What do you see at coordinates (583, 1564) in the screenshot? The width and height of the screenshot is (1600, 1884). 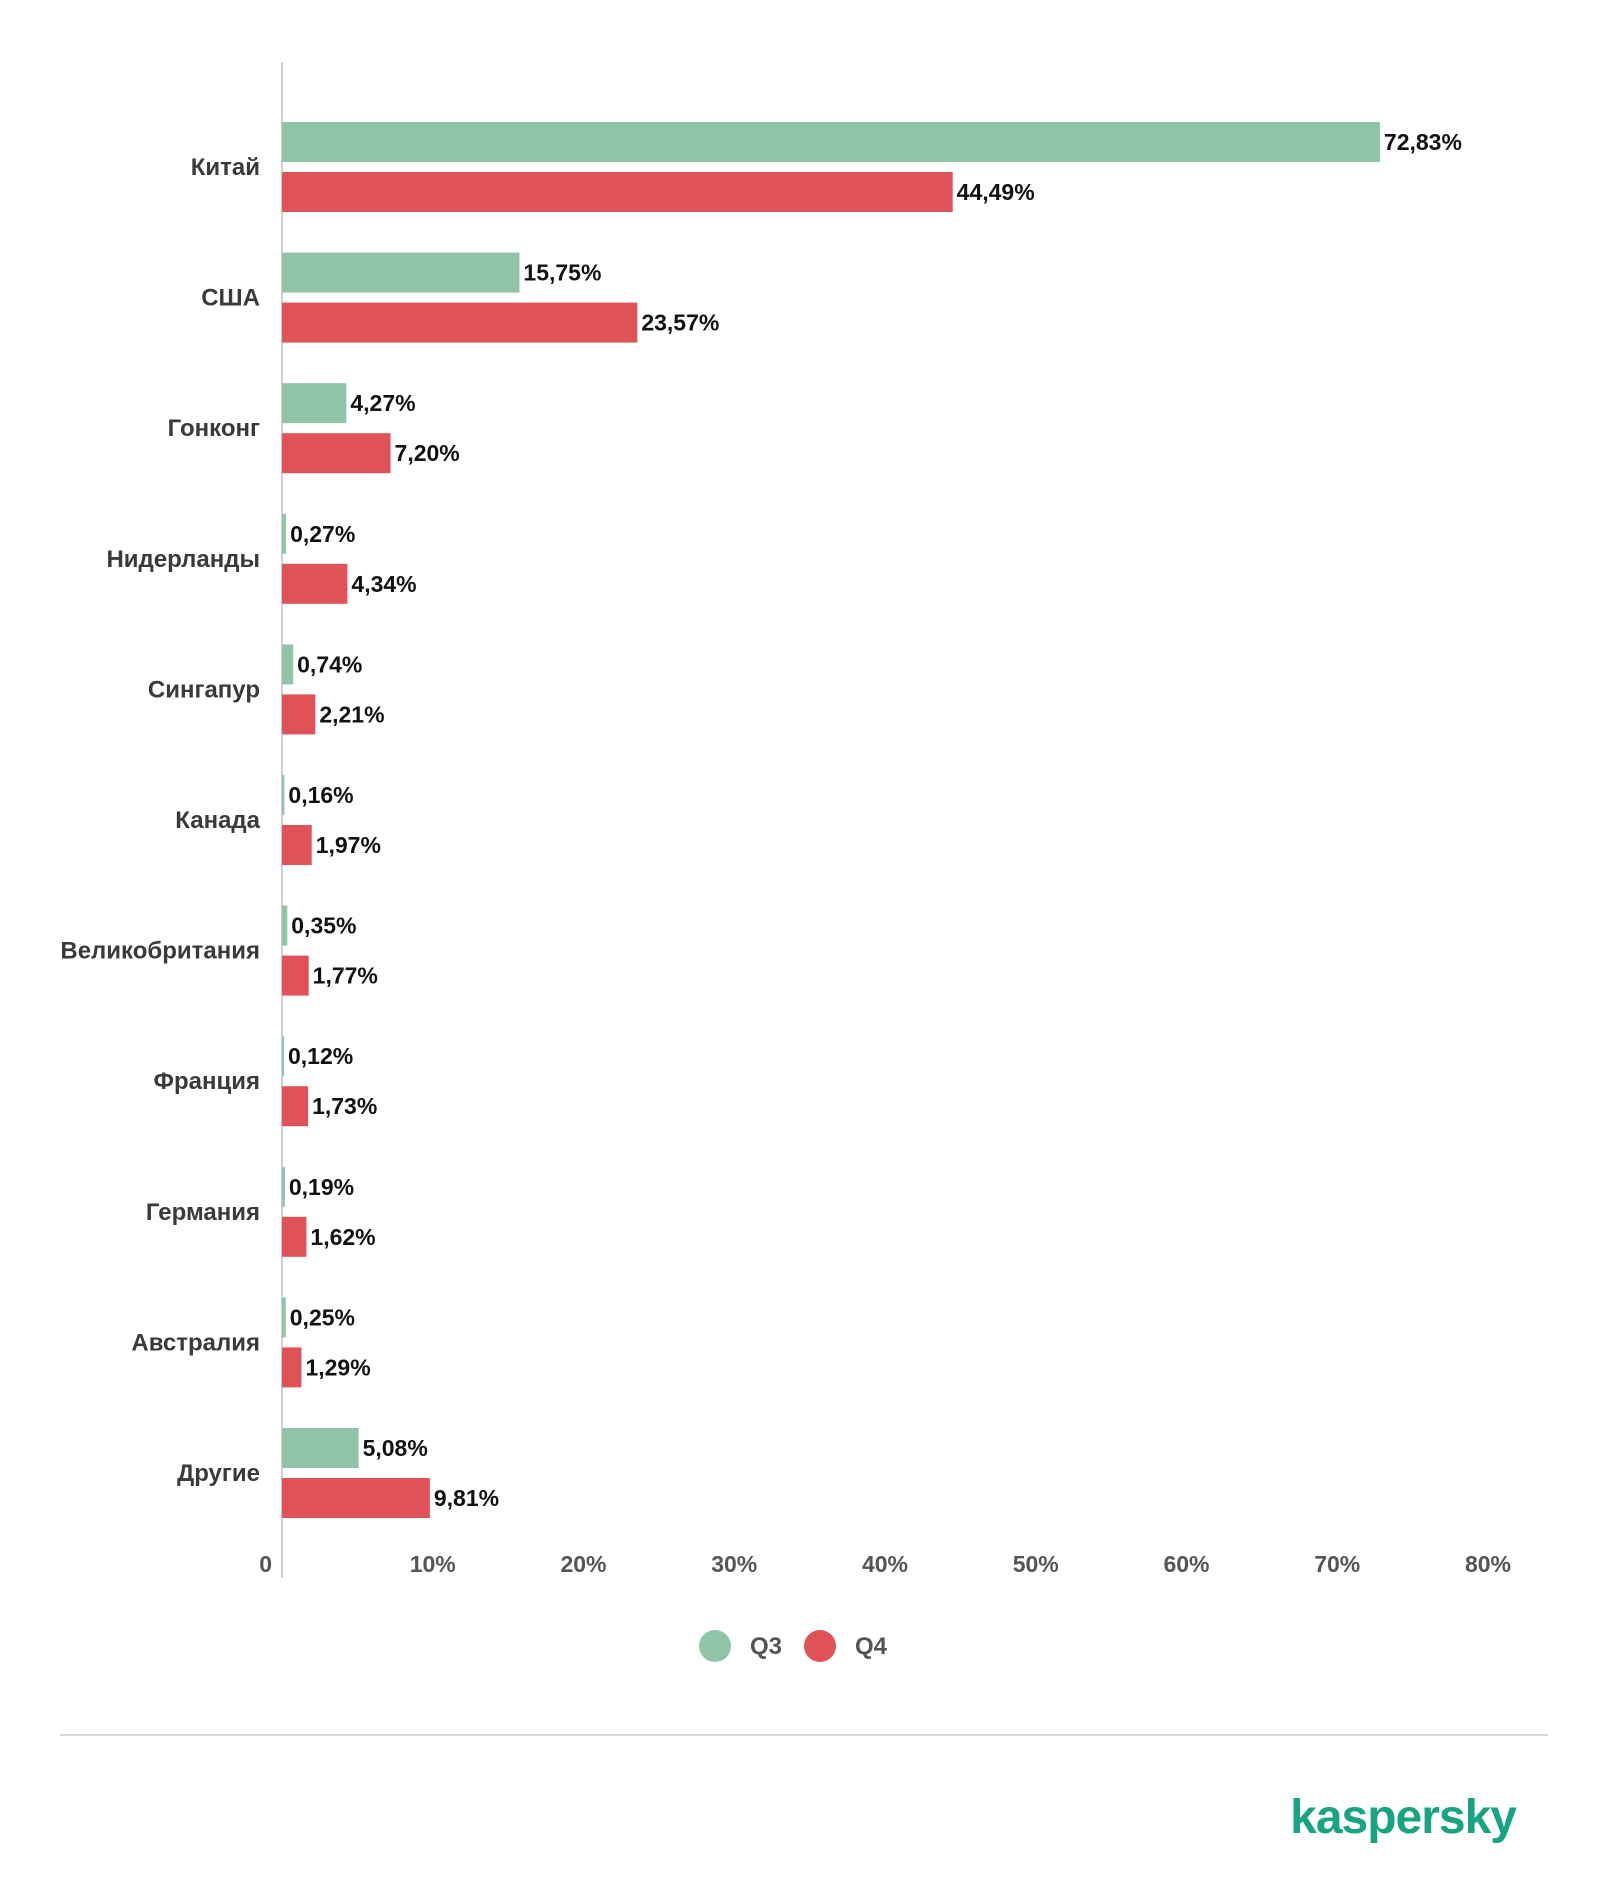 I see `x-tick-label: 20%` at bounding box center [583, 1564].